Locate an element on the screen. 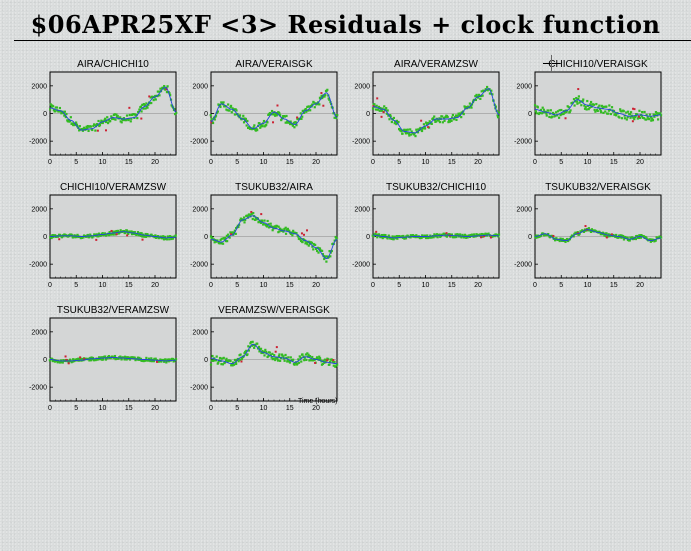 This screenshot has height=551, width=691. x-tick-label: 15 is located at coordinates (129, 408).